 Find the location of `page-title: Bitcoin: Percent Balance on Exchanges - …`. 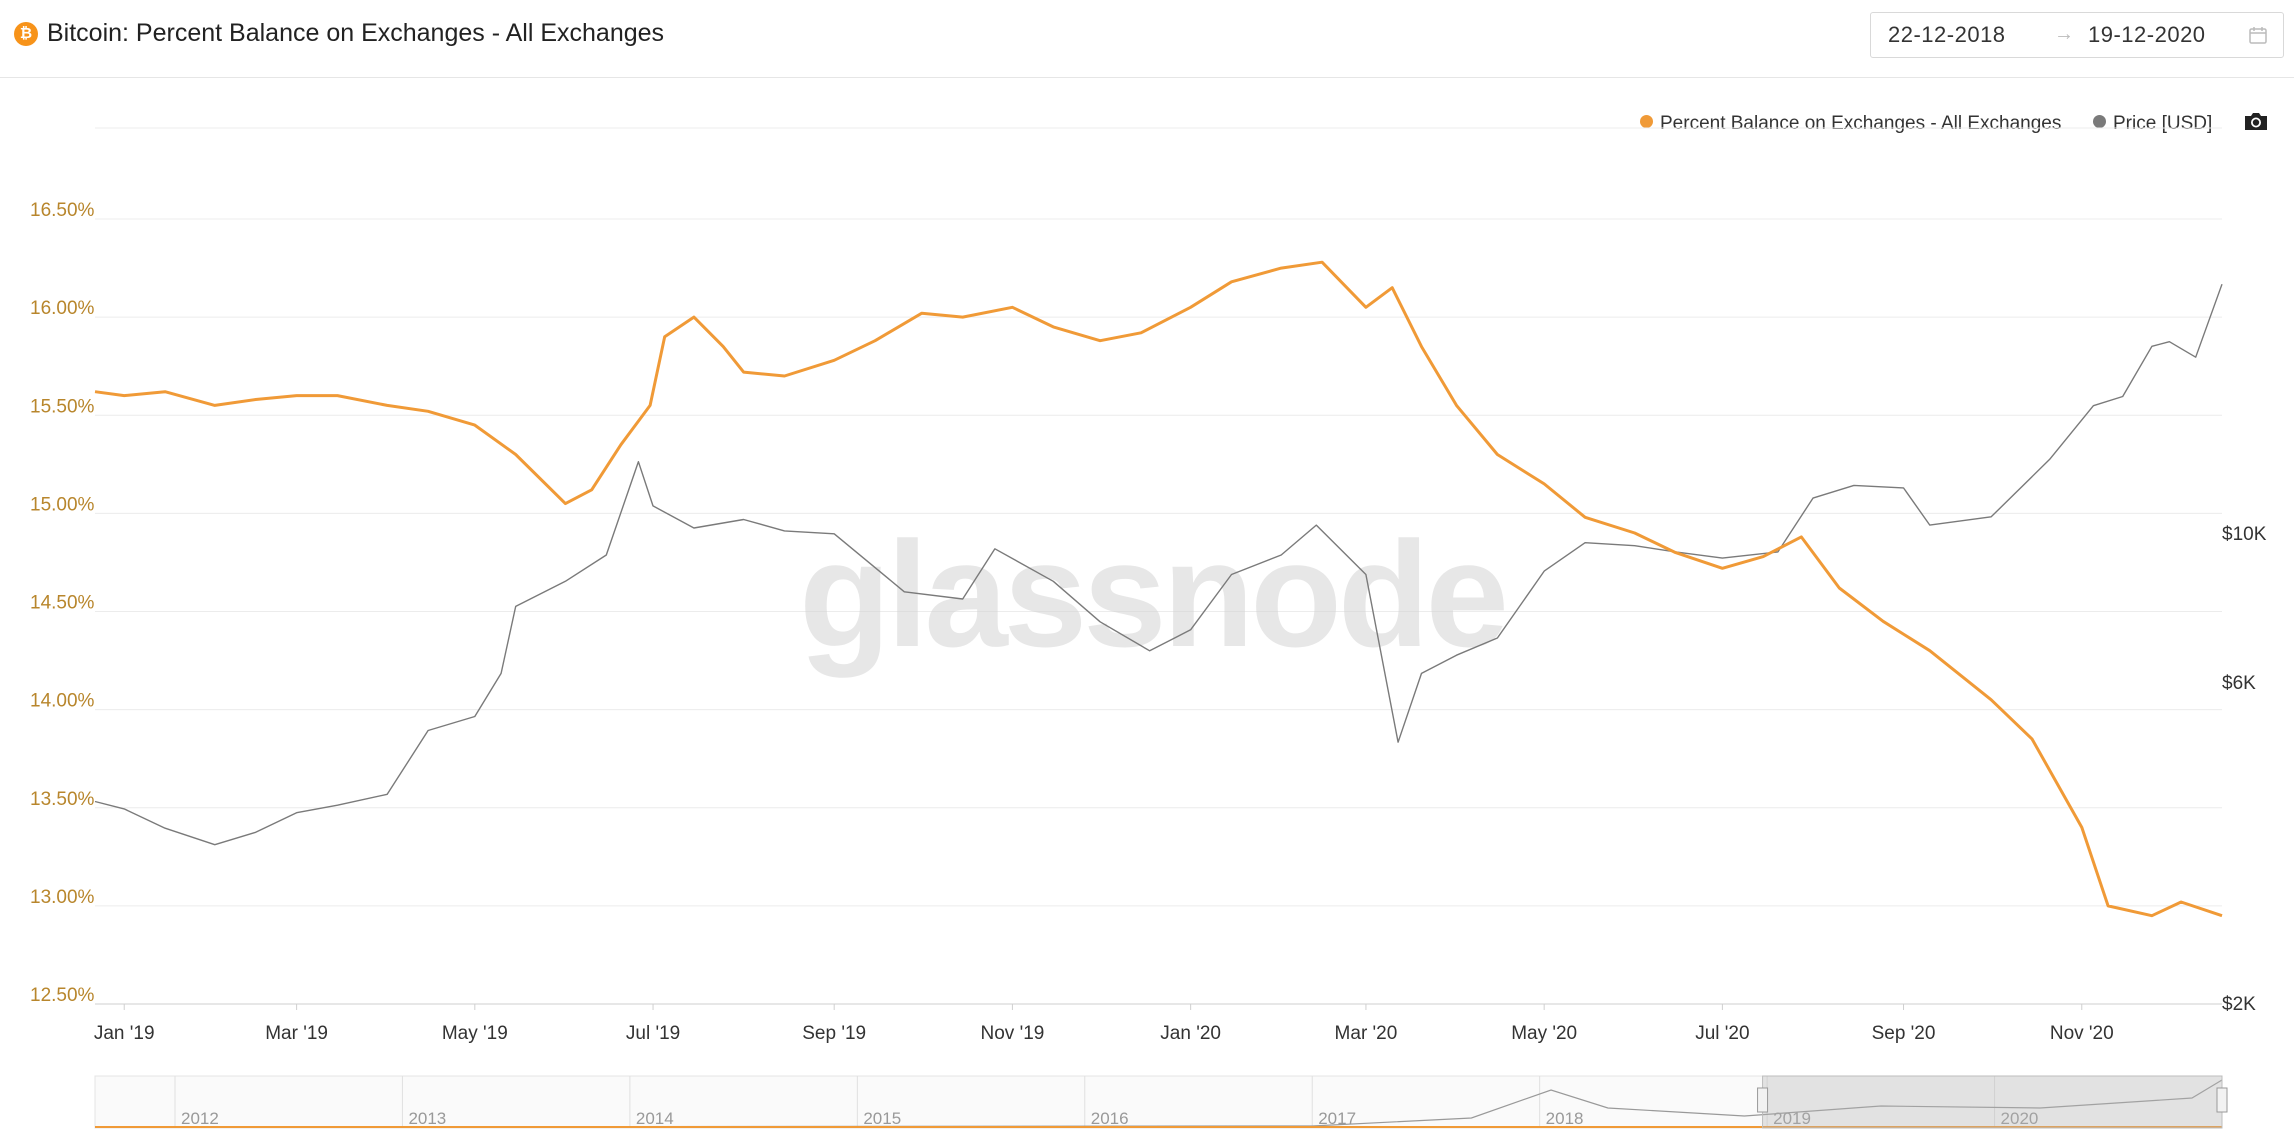

page-title: Bitcoin: Percent Balance on Exchanges - … is located at coordinates (356, 33).